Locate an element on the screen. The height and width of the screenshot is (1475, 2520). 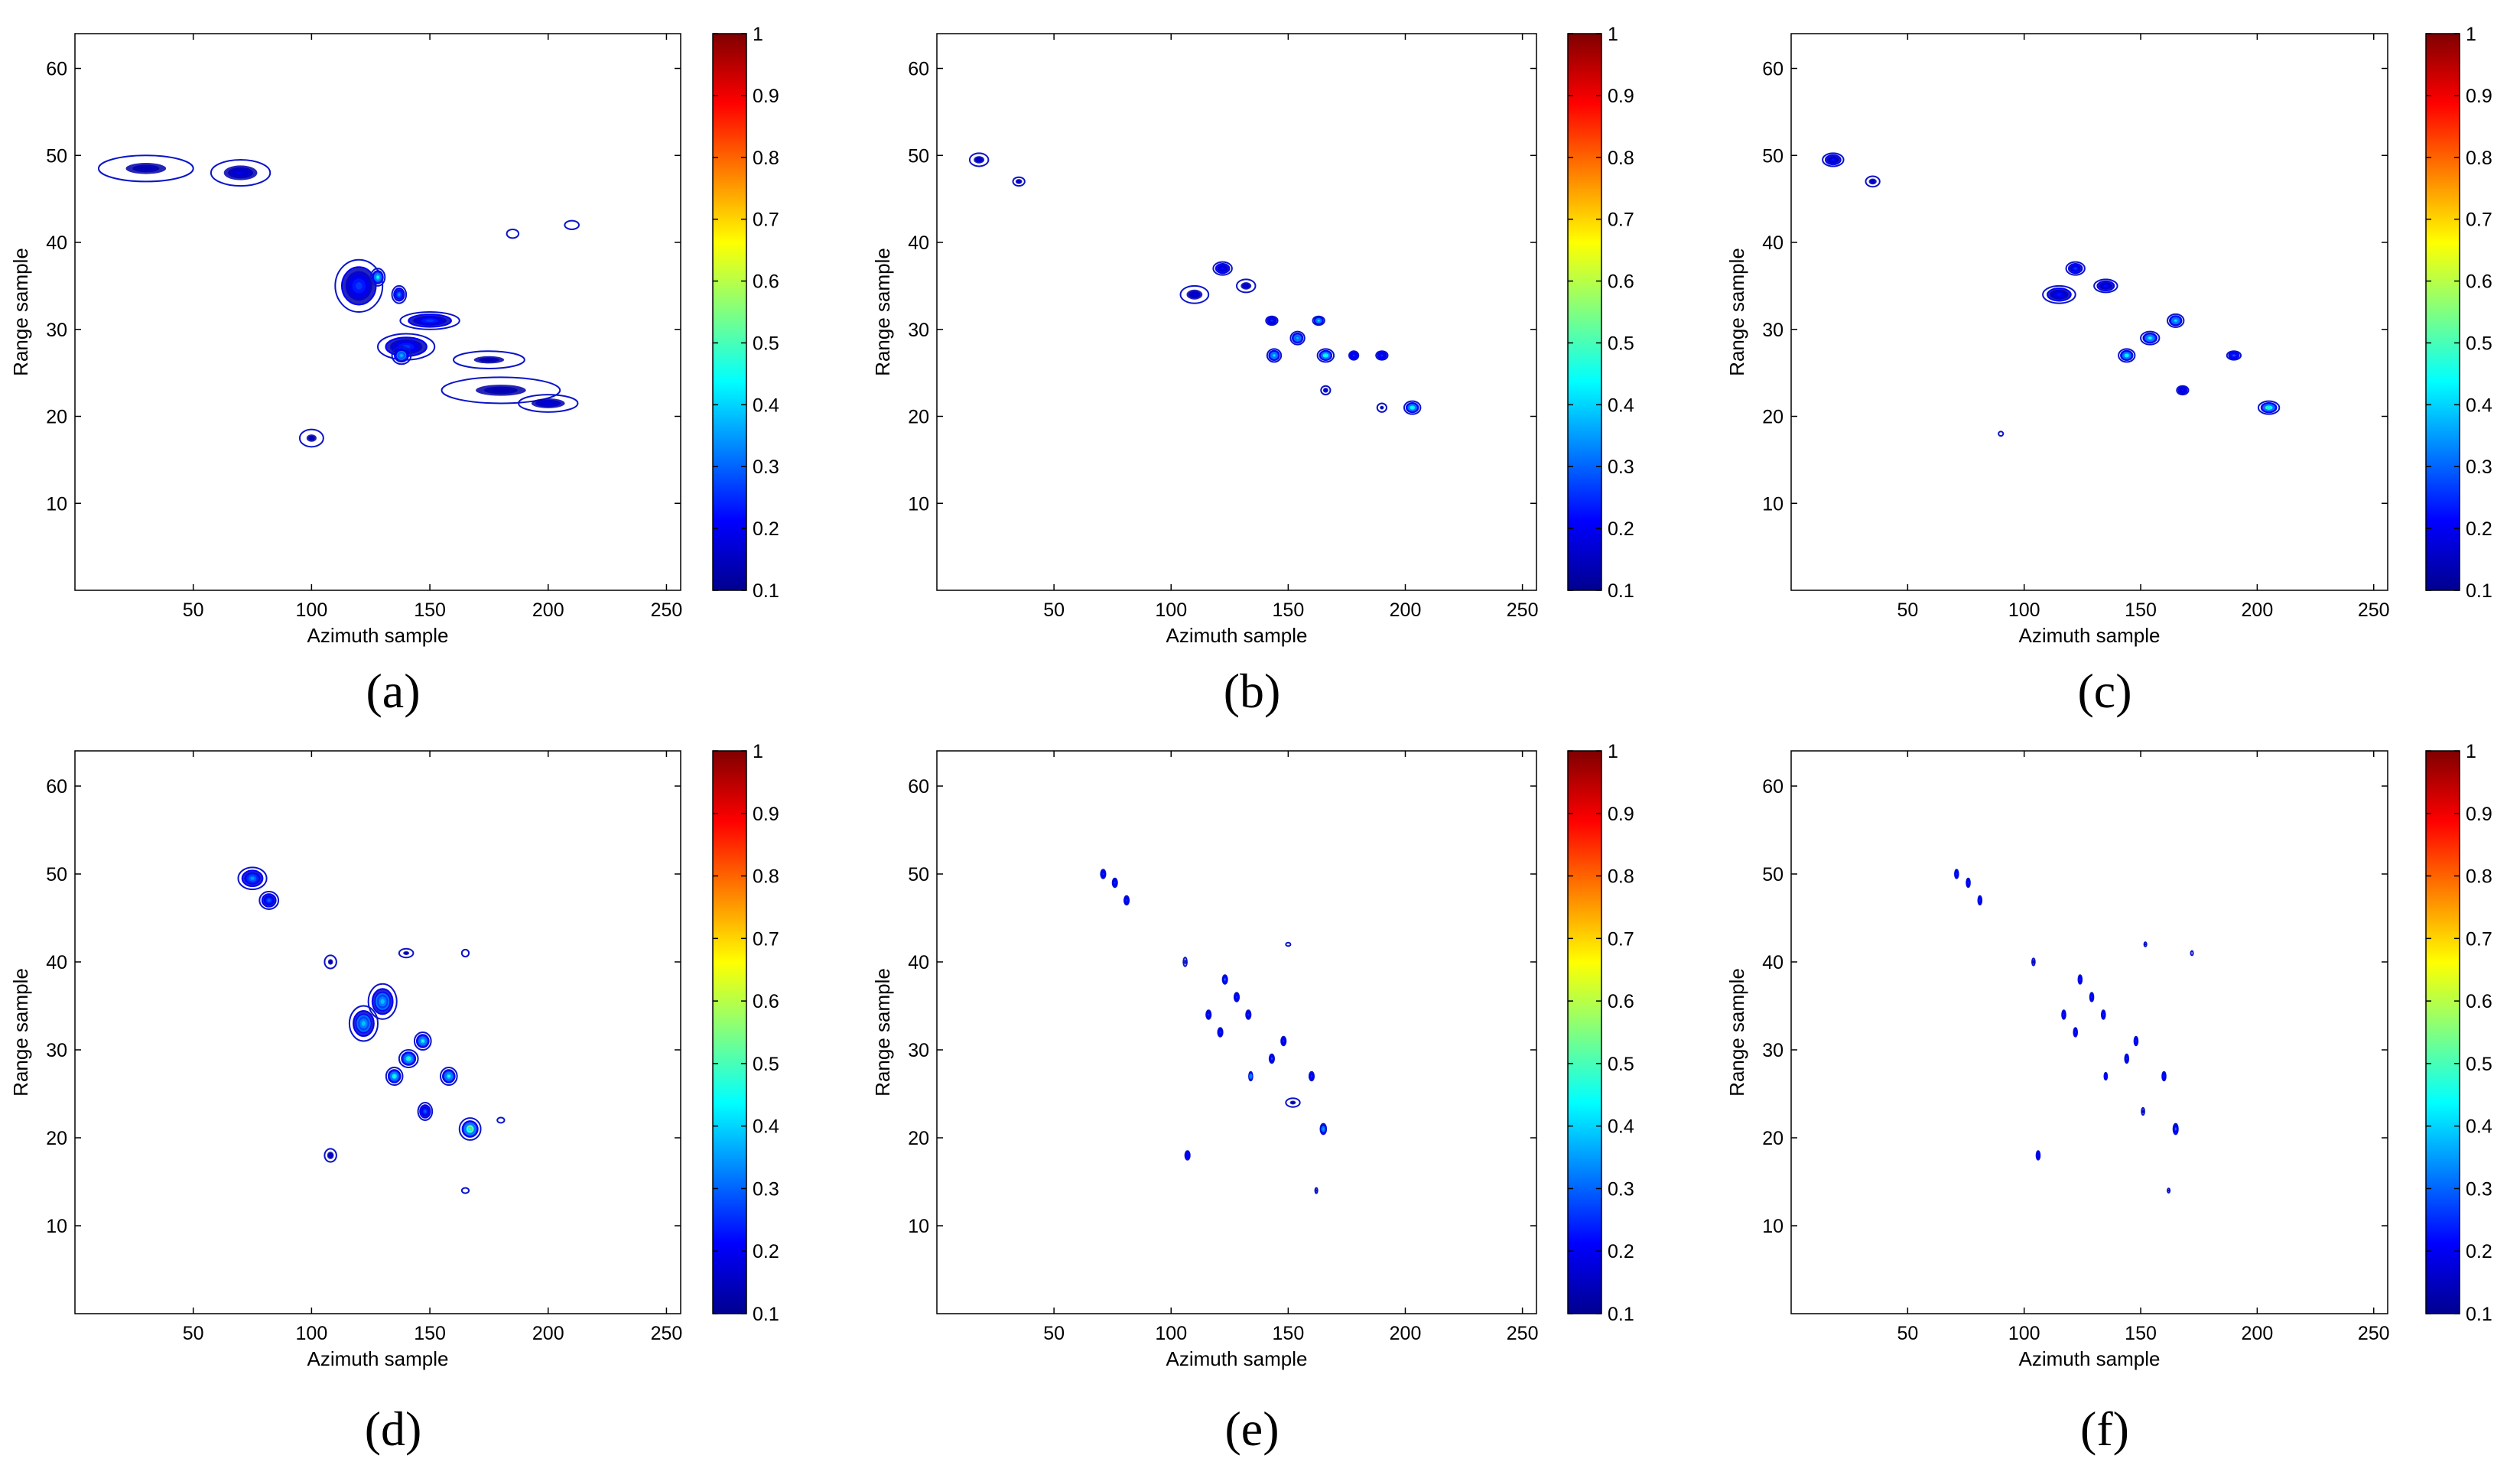
x-tick-label: 250 is located at coordinates (1523, 1333).